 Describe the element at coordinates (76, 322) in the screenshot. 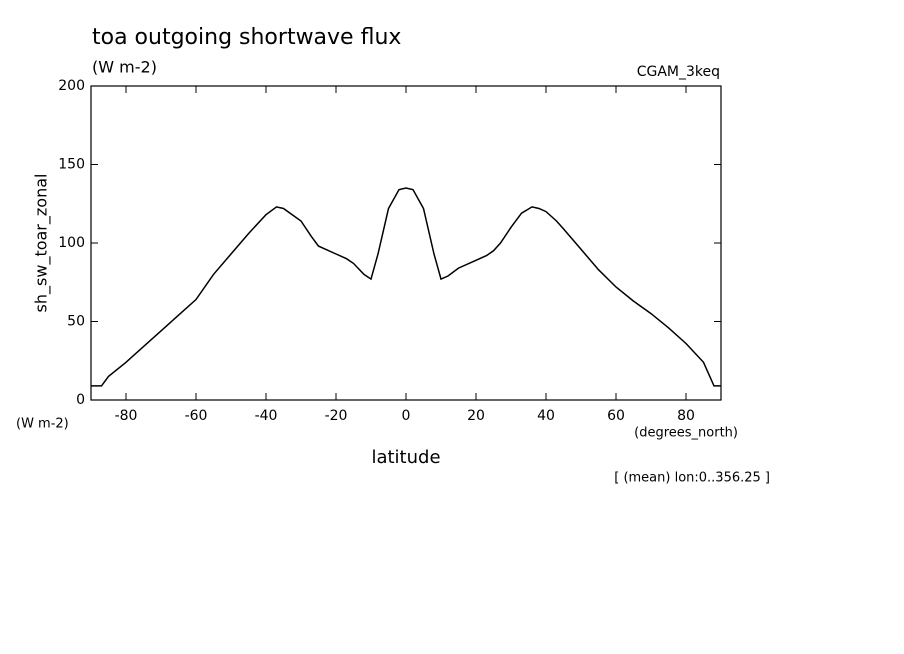

I see `y-tick-label: 50` at that location.